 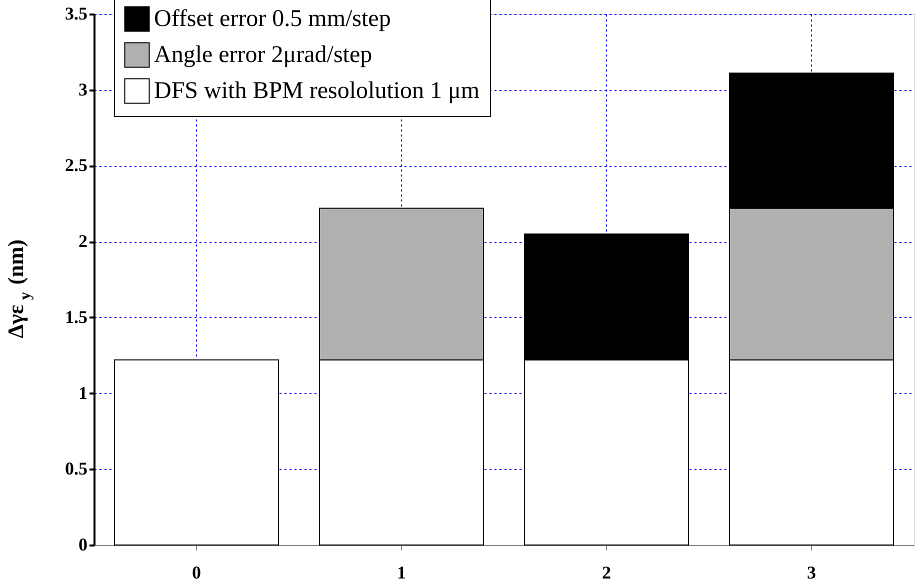 What do you see at coordinates (76, 316) in the screenshot?
I see `y-tick-label: 1.5` at bounding box center [76, 316].